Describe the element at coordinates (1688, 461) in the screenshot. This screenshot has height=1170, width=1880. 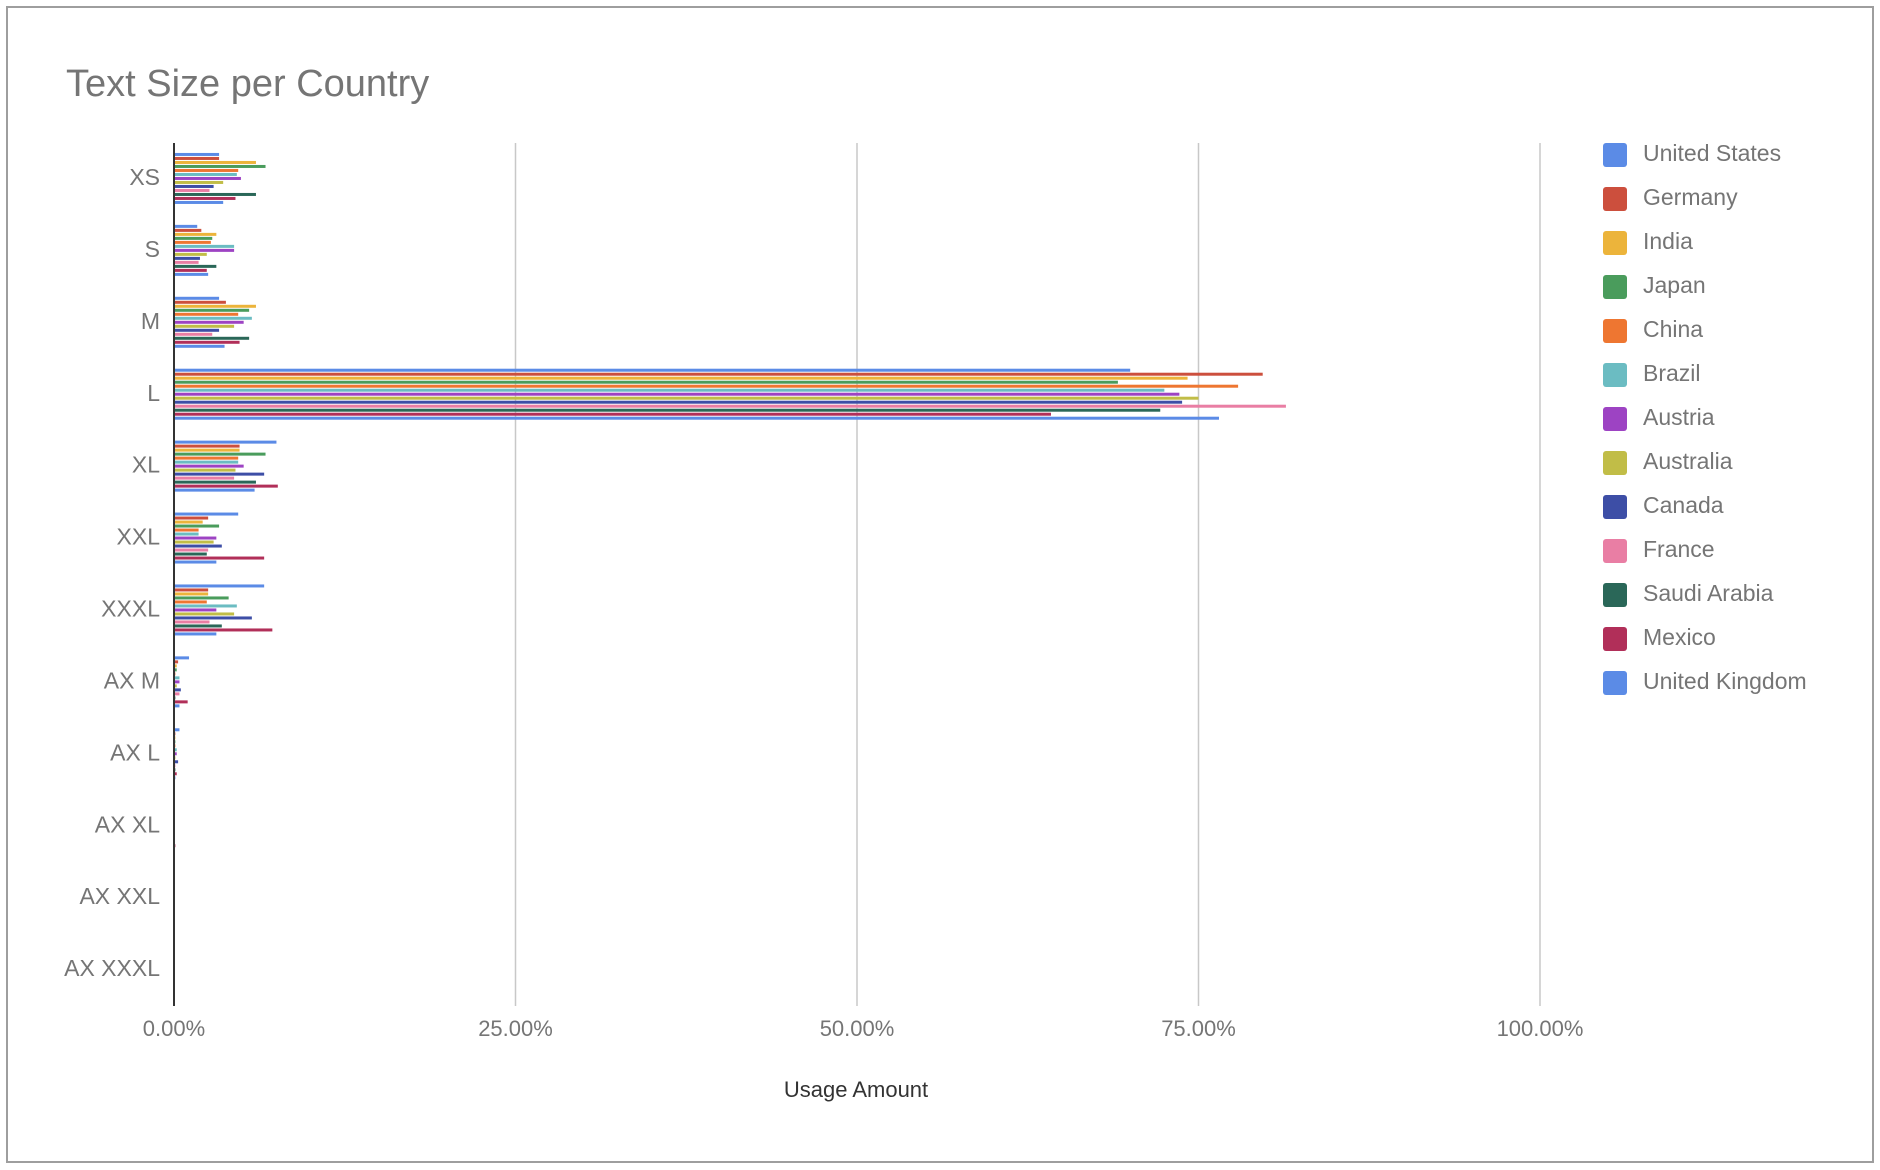
I see `legend-label: Australia` at that location.